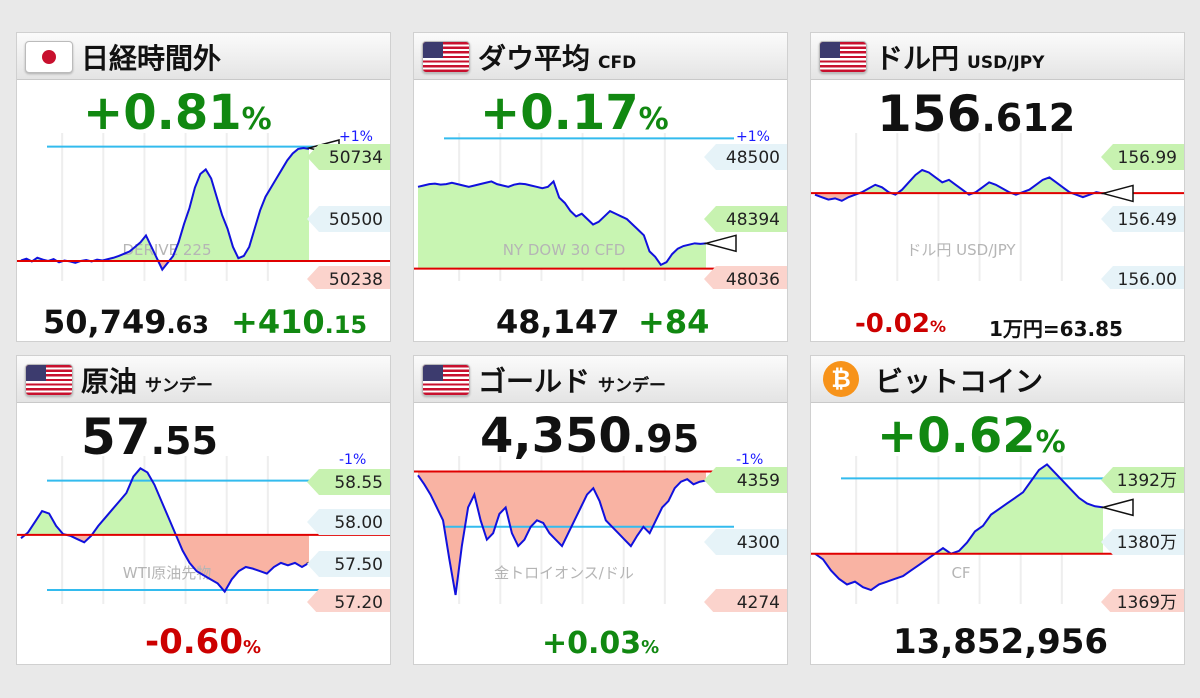  I want to click on price-chart: NY DOW 30 CFD +1% 48500 48394 48036, so click(600, 209).